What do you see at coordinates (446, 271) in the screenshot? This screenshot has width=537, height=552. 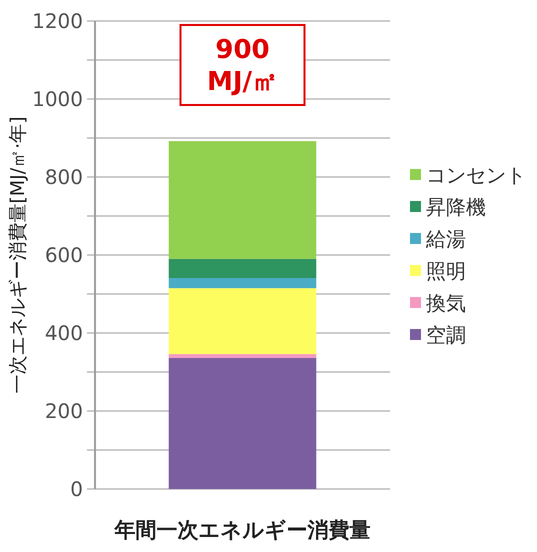 I see `legend-label: 照明` at bounding box center [446, 271].